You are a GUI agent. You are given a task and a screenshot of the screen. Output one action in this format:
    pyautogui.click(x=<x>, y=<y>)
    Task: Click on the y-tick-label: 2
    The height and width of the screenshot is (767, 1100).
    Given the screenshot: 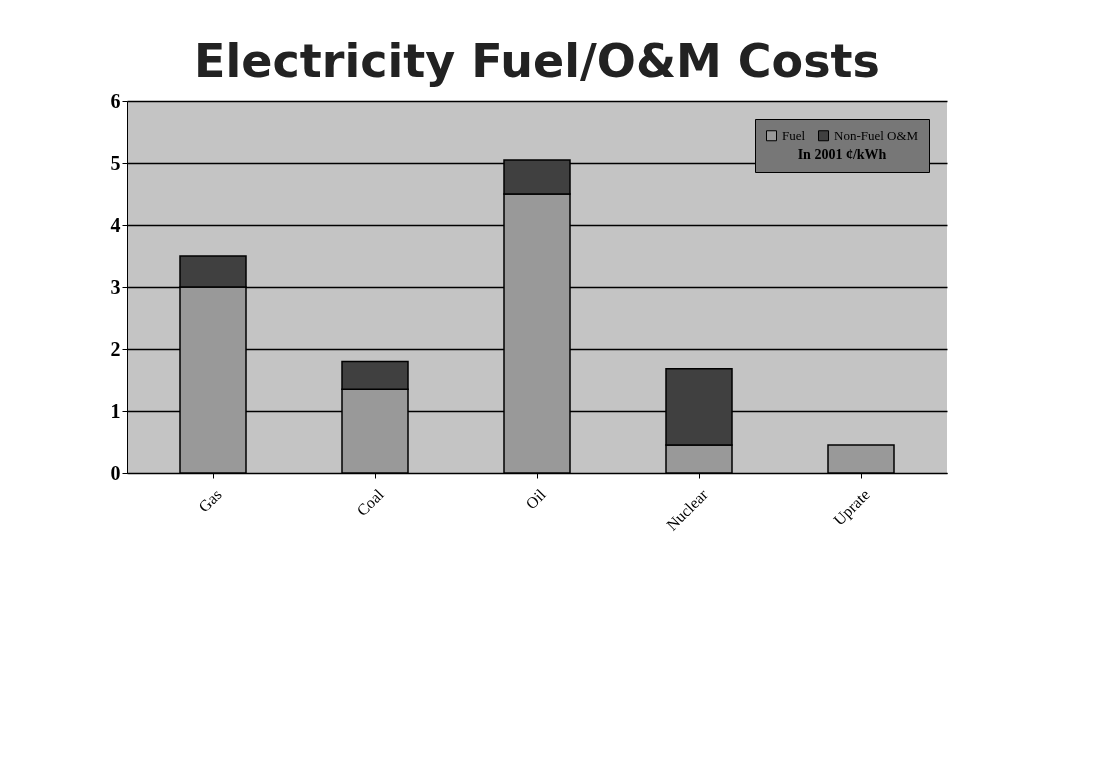 What is the action you would take?
    pyautogui.click(x=115, y=348)
    